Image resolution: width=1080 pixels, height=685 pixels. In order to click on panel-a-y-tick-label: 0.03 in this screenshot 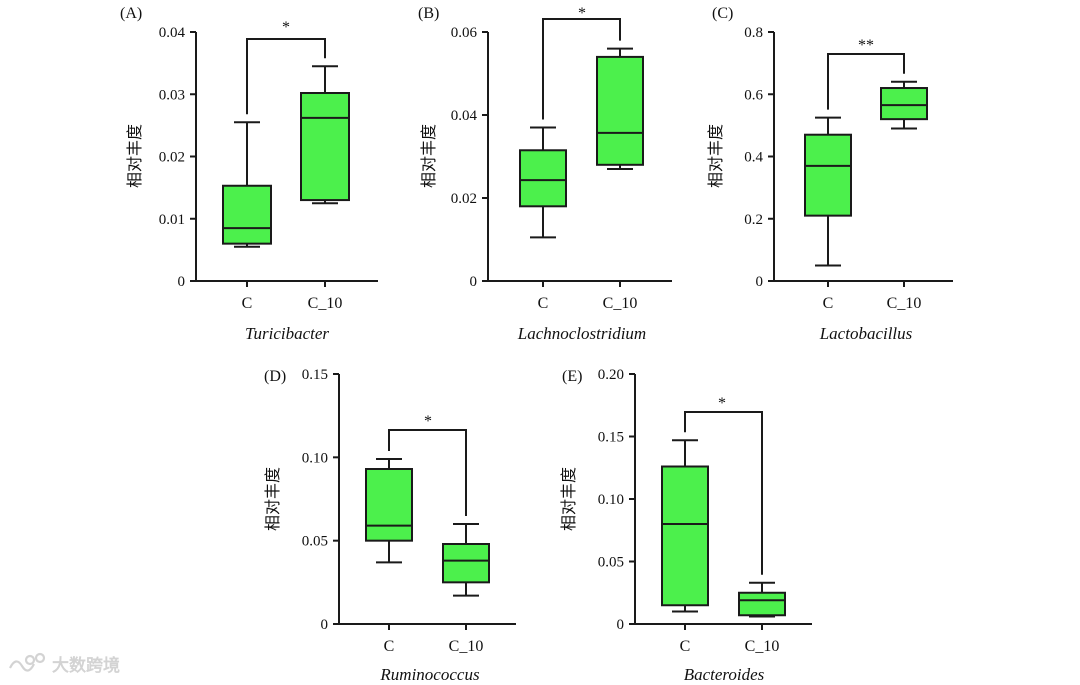, I will do `click(172, 95)`.